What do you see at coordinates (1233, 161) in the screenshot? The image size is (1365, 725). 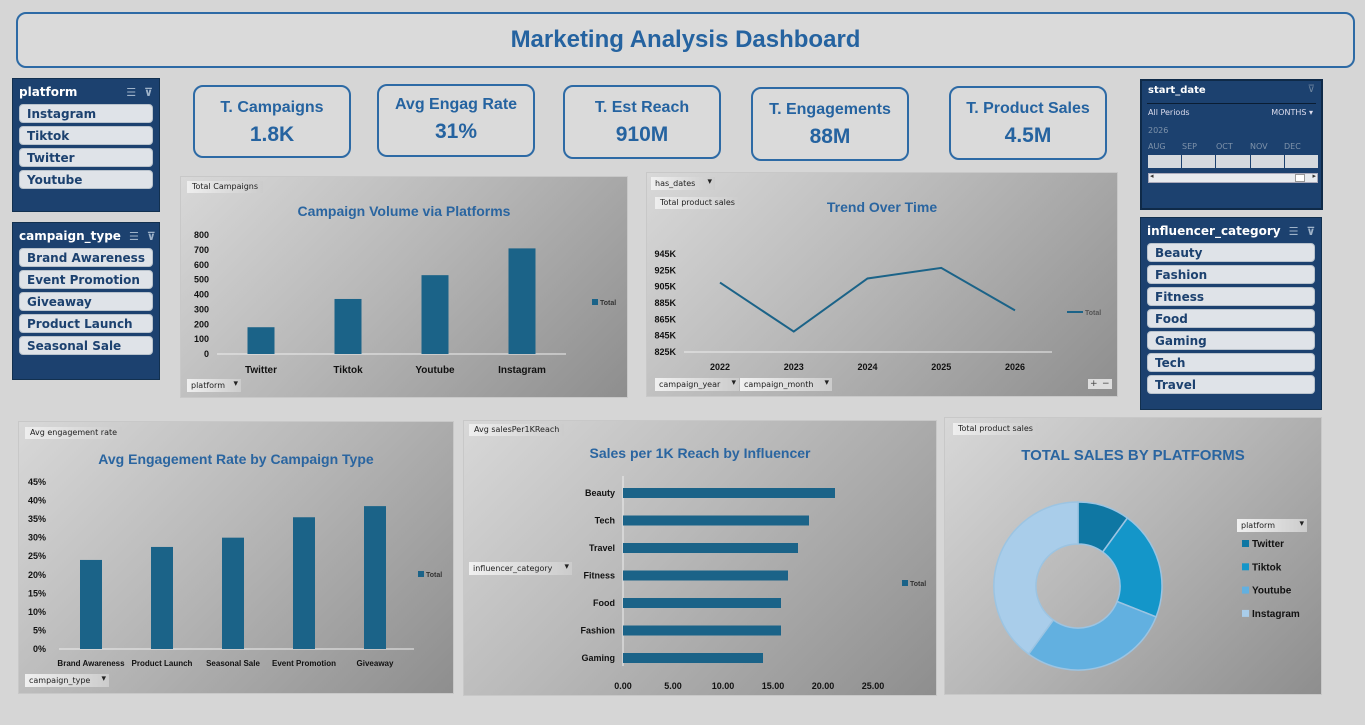 I see `timeline-month-bar` at bounding box center [1233, 161].